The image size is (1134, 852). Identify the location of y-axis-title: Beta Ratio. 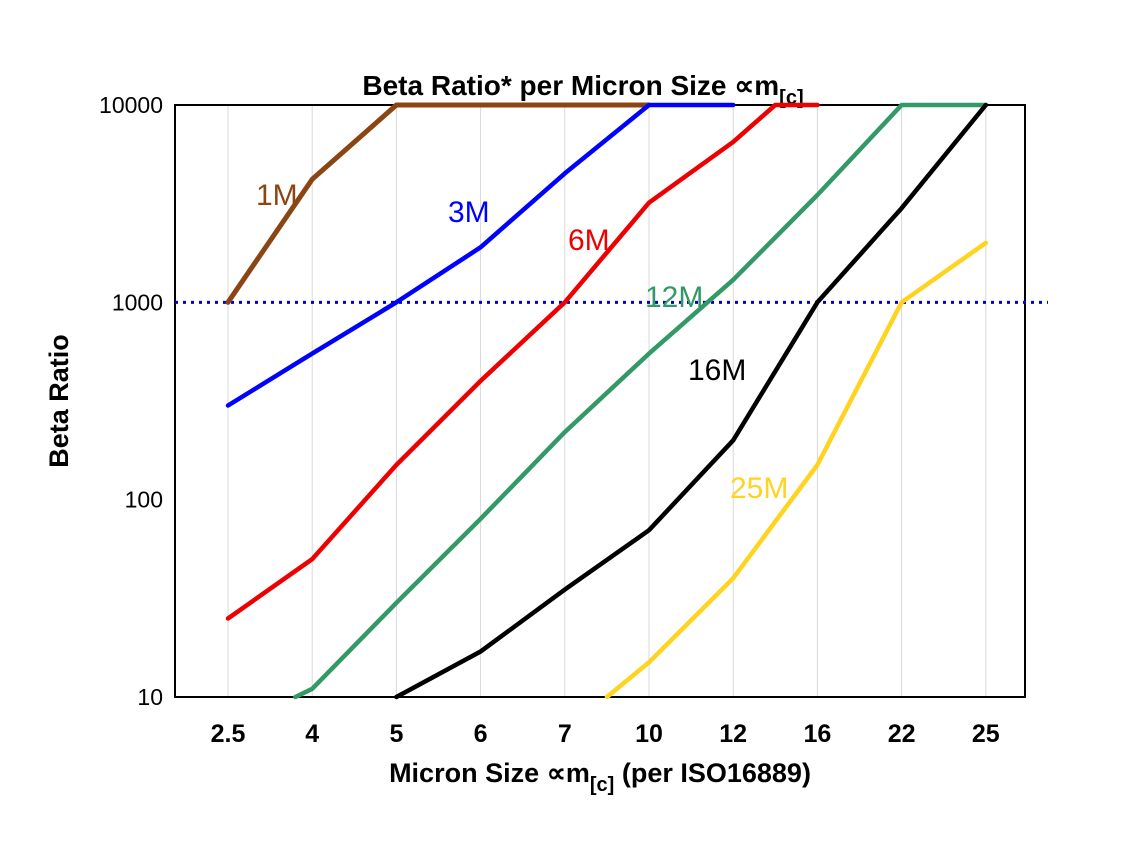
(59, 401).